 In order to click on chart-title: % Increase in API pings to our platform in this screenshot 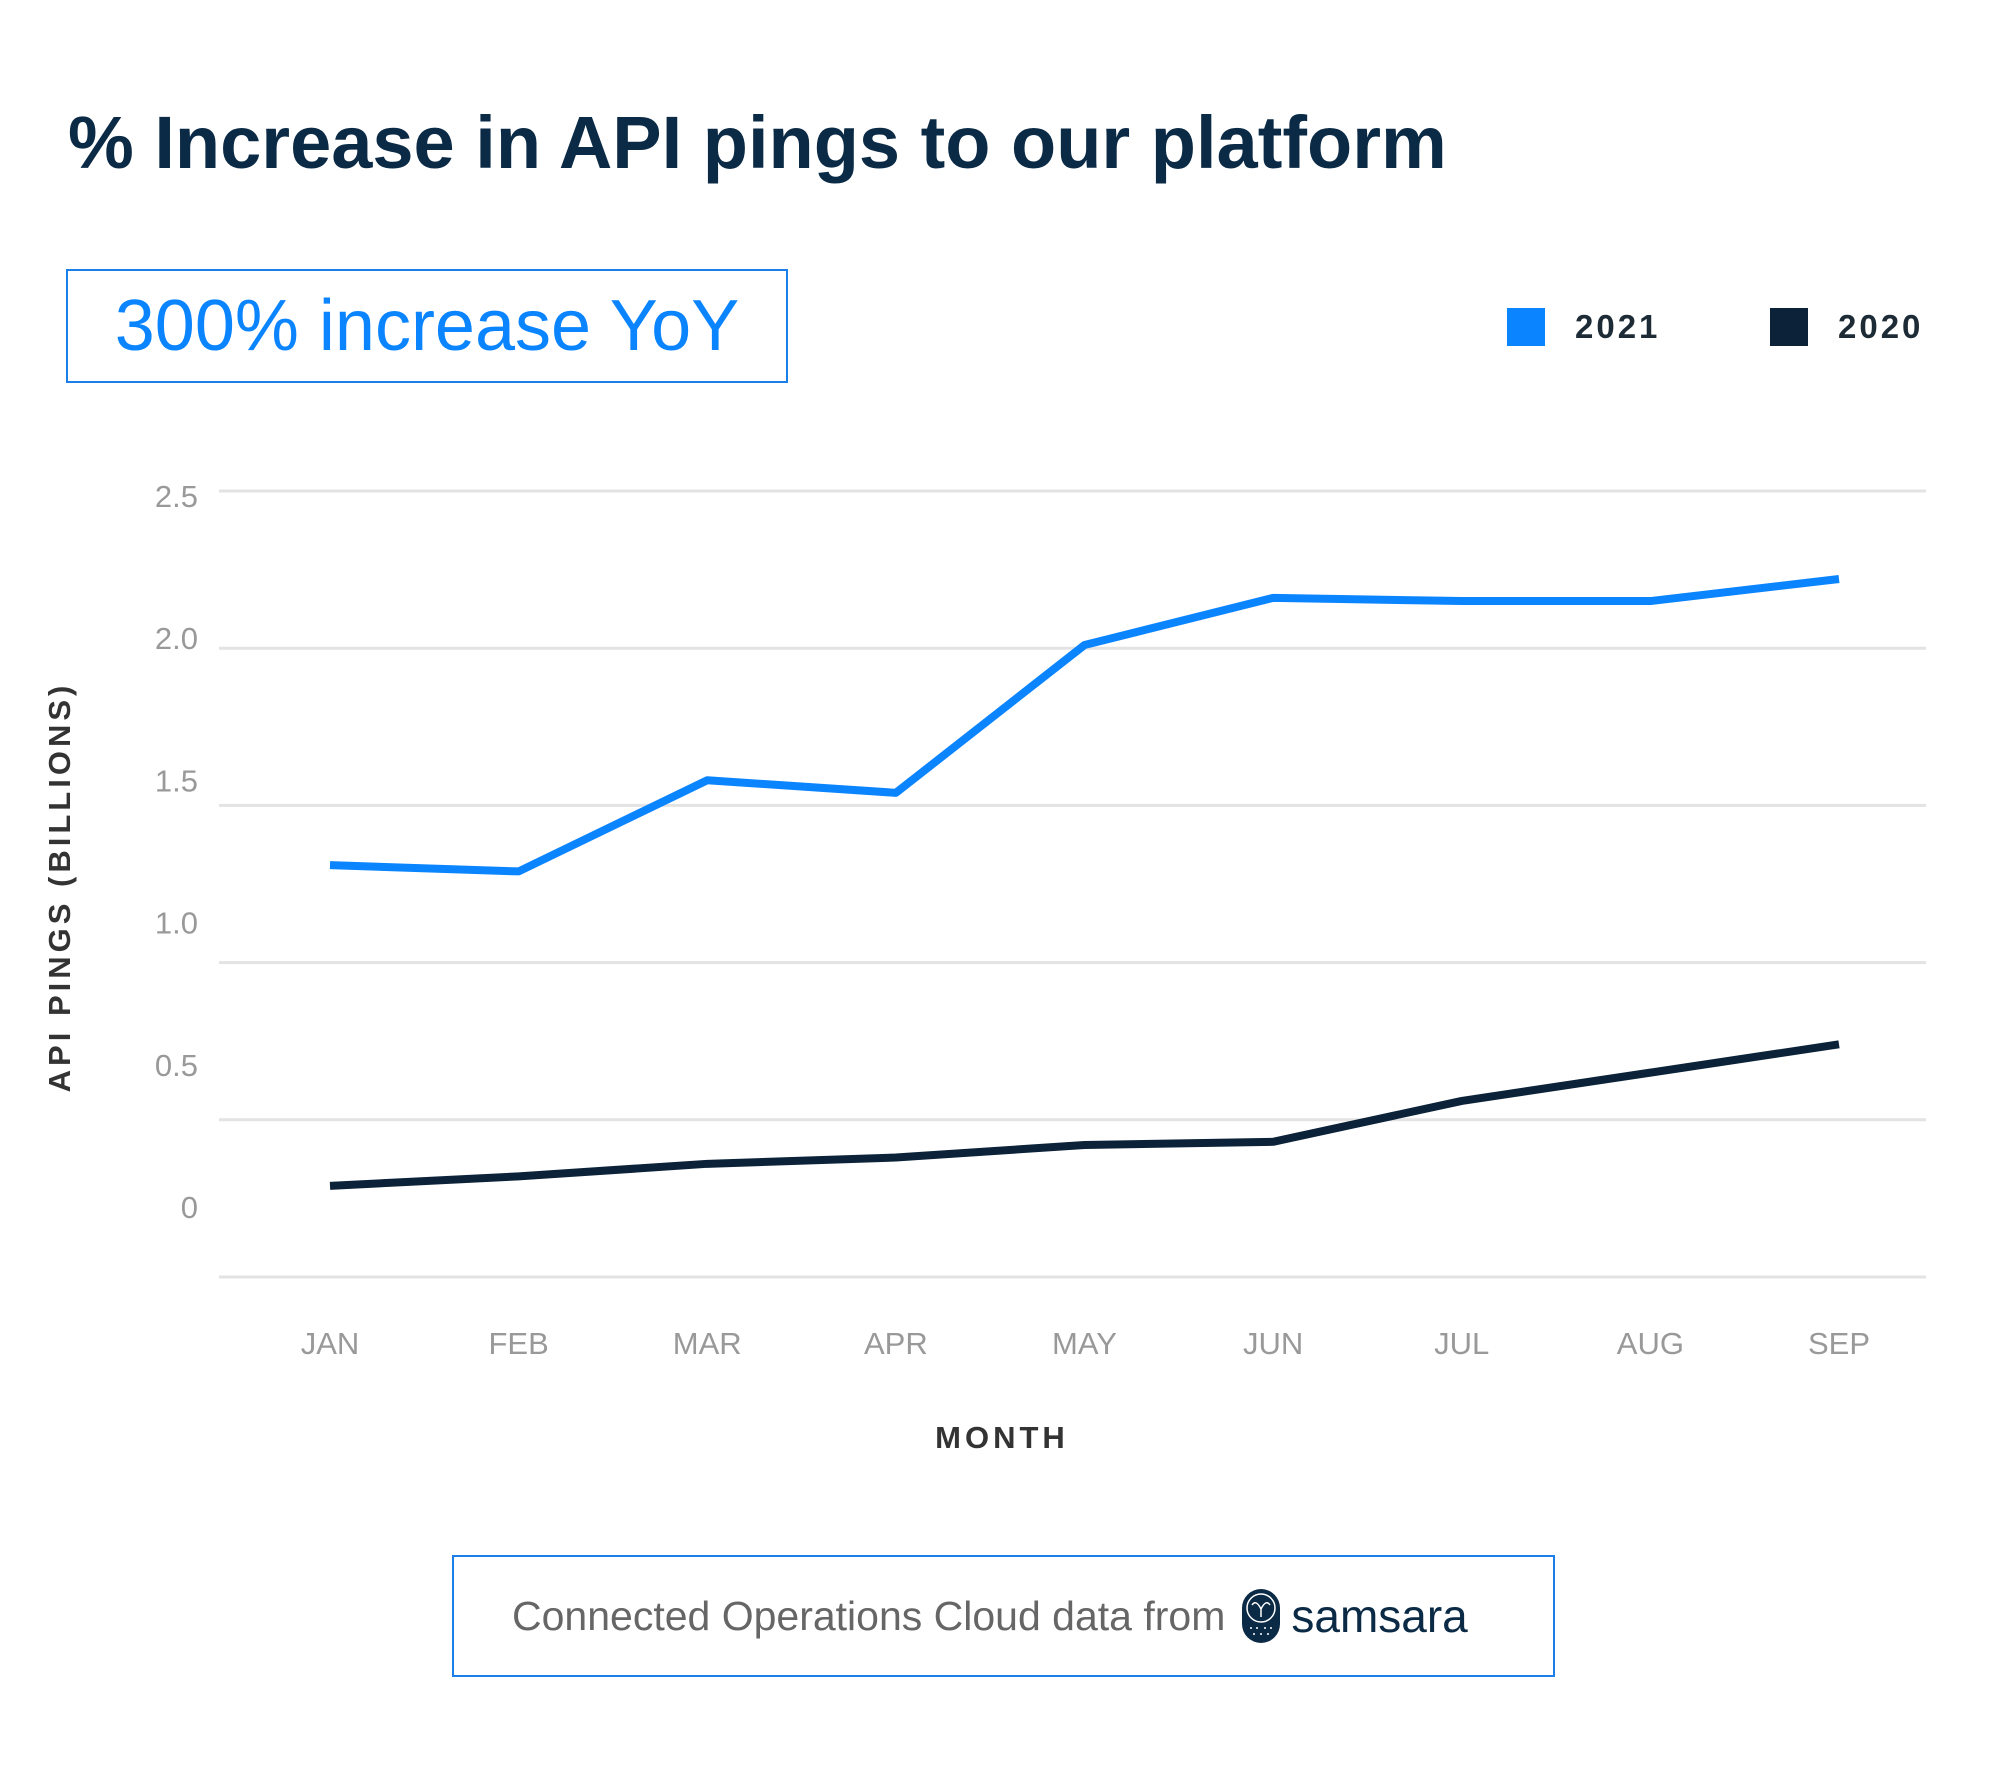, I will do `click(757, 142)`.